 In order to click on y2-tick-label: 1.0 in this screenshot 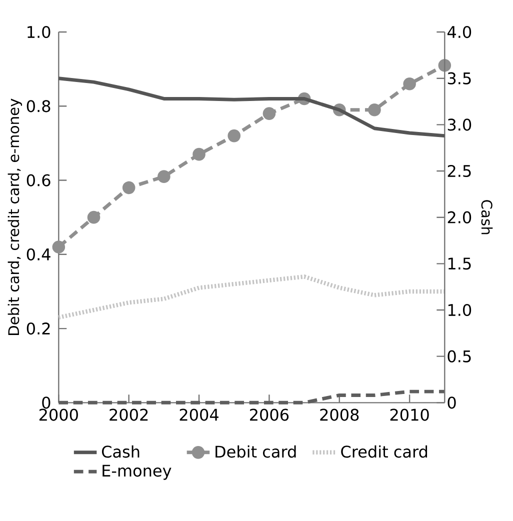, I will do `click(460, 310)`.